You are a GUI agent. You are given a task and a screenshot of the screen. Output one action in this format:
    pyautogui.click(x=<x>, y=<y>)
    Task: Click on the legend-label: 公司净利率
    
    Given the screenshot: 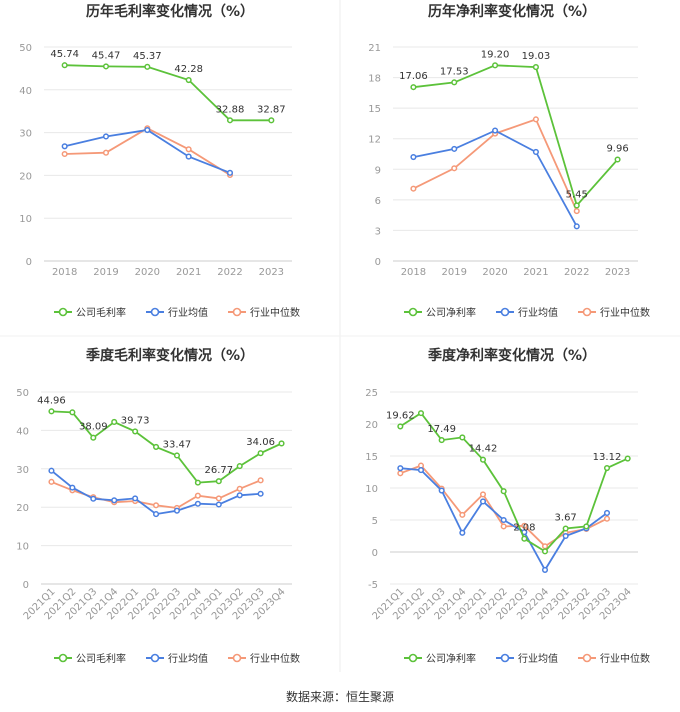 What is the action you would take?
    pyautogui.click(x=451, y=312)
    